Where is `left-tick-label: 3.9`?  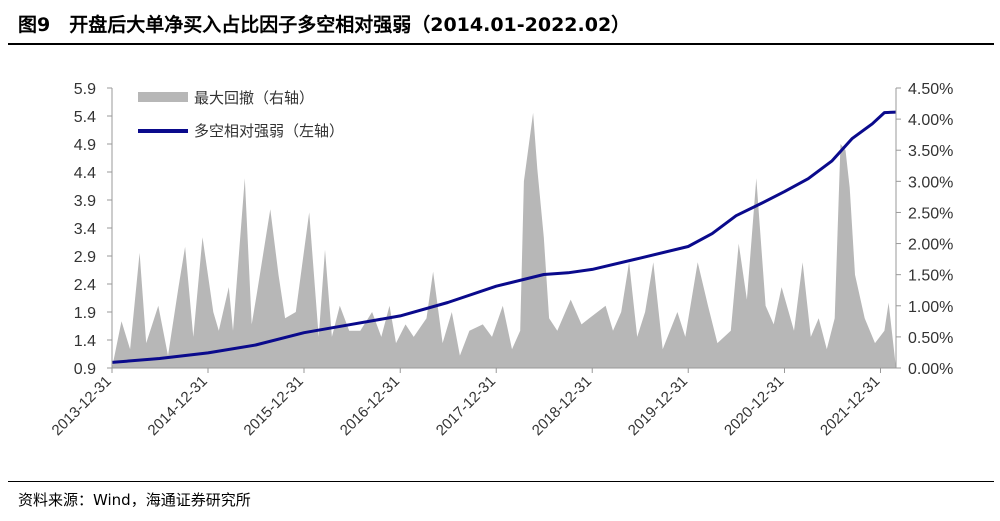
left-tick-label: 3.9 is located at coordinates (85, 201).